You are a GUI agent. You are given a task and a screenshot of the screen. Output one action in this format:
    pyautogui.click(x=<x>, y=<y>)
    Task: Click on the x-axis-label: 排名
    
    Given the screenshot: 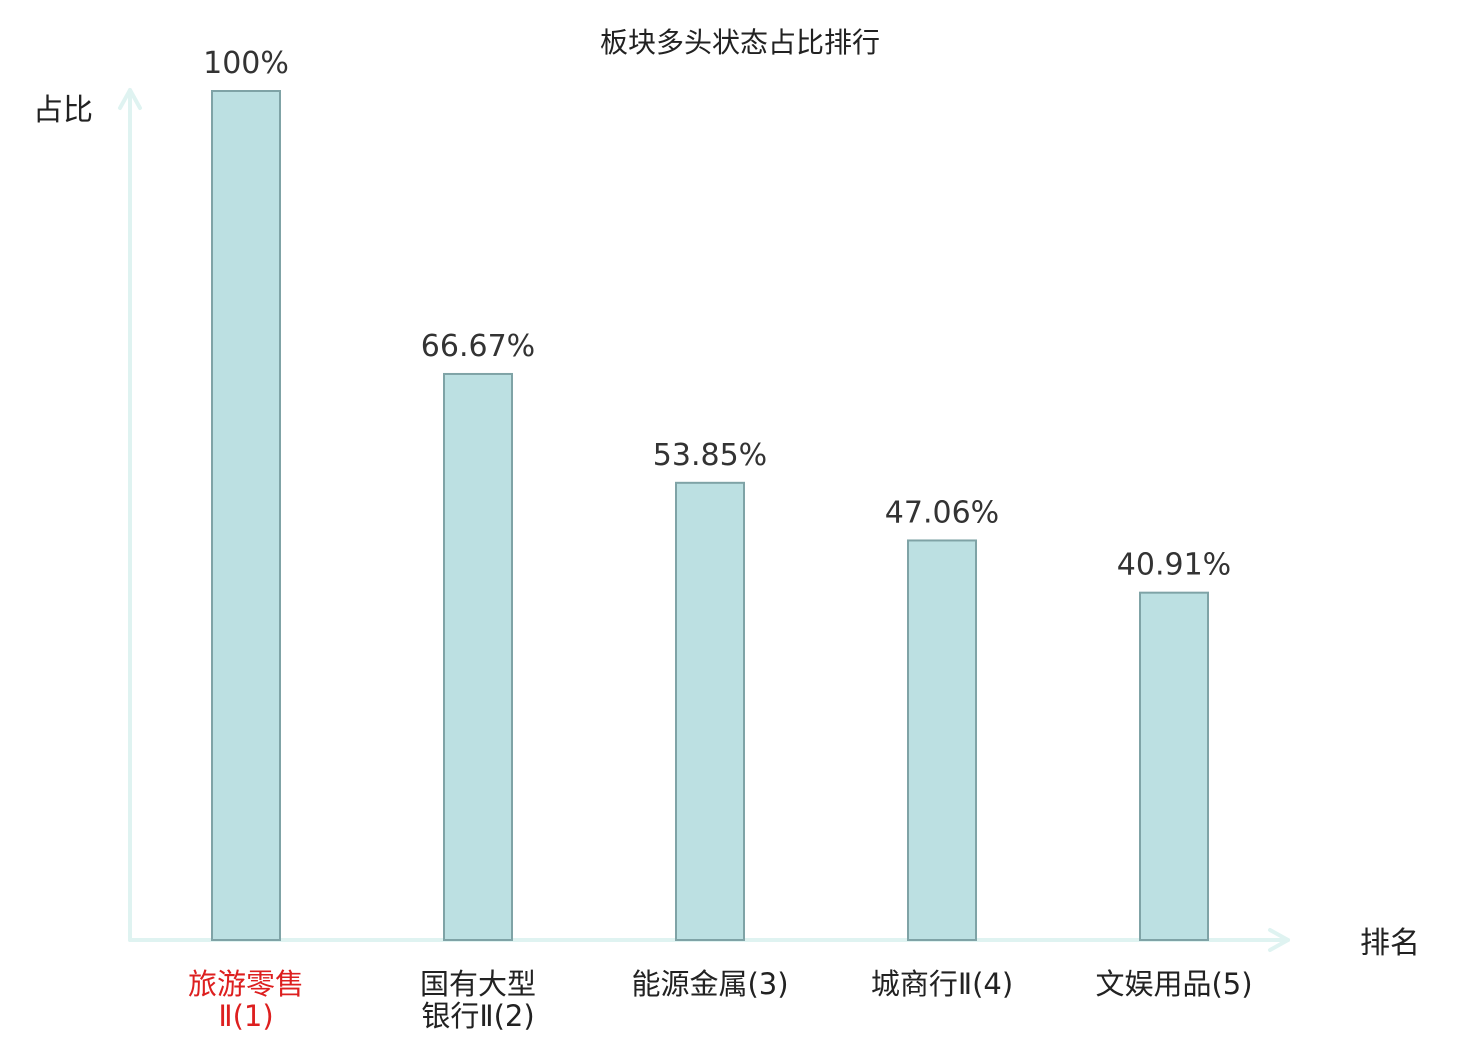 What is the action you would take?
    pyautogui.click(x=1390, y=943)
    